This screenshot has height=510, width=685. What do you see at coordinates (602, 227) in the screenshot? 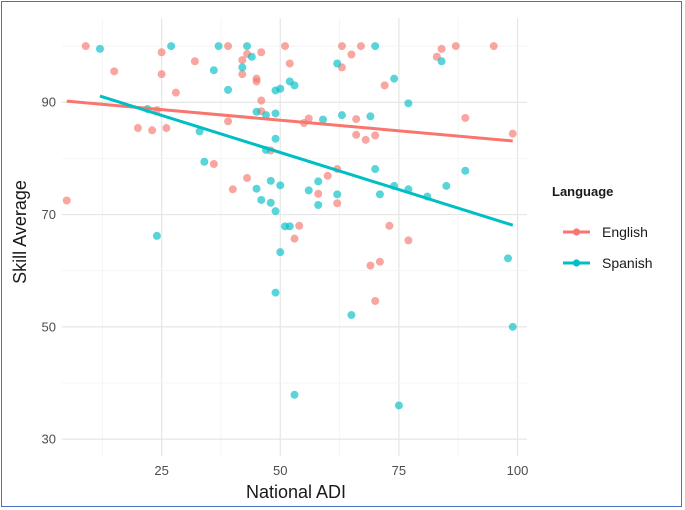
I see `legend: Language English Spanish` at bounding box center [602, 227].